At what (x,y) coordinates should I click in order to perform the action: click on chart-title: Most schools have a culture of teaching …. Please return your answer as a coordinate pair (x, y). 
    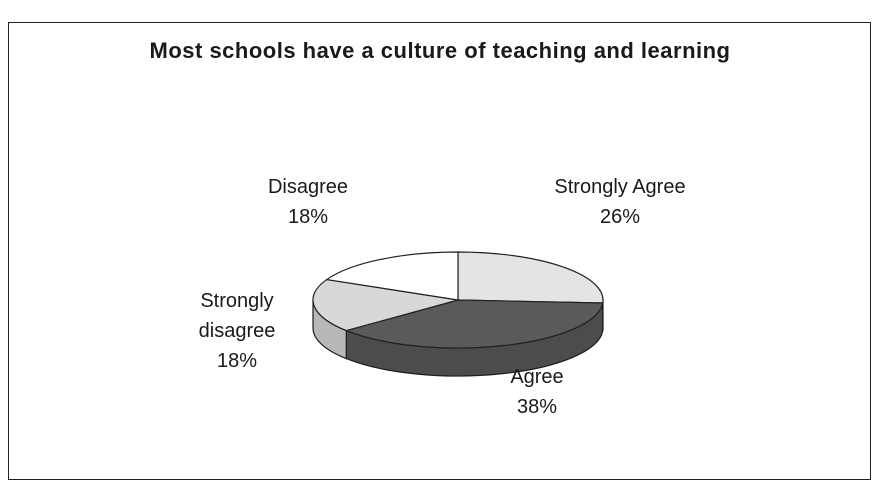
    Looking at the image, I should click on (440, 50).